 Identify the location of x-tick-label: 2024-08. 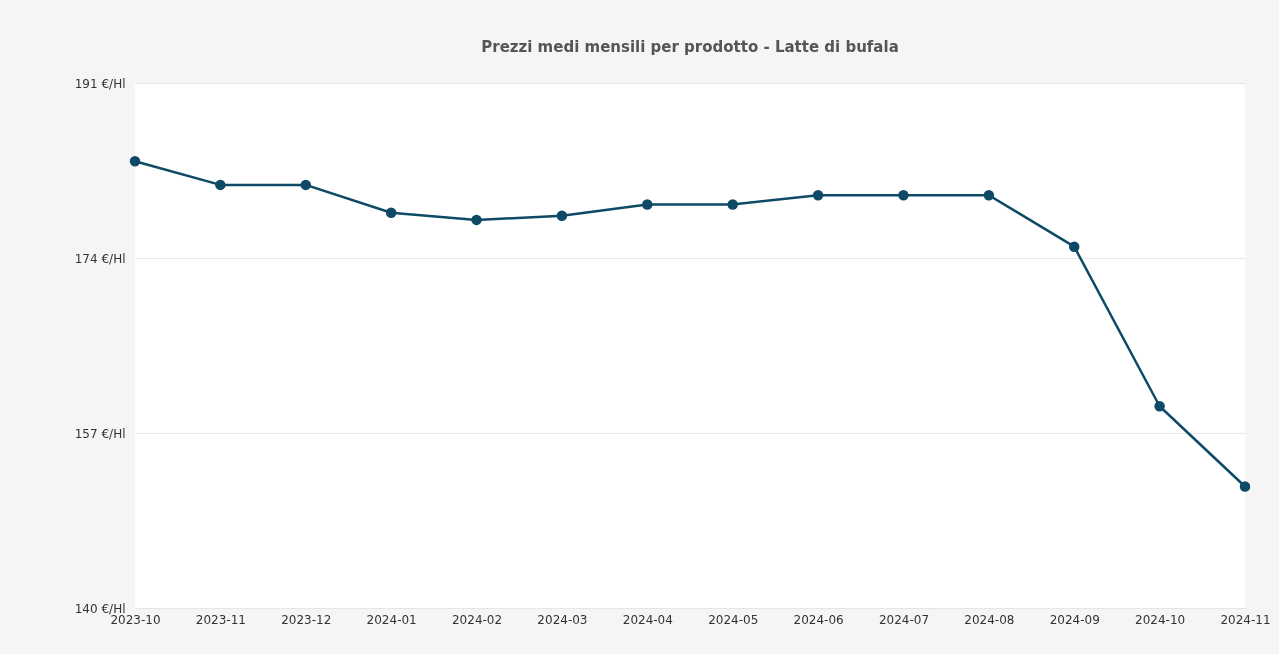
(989, 619).